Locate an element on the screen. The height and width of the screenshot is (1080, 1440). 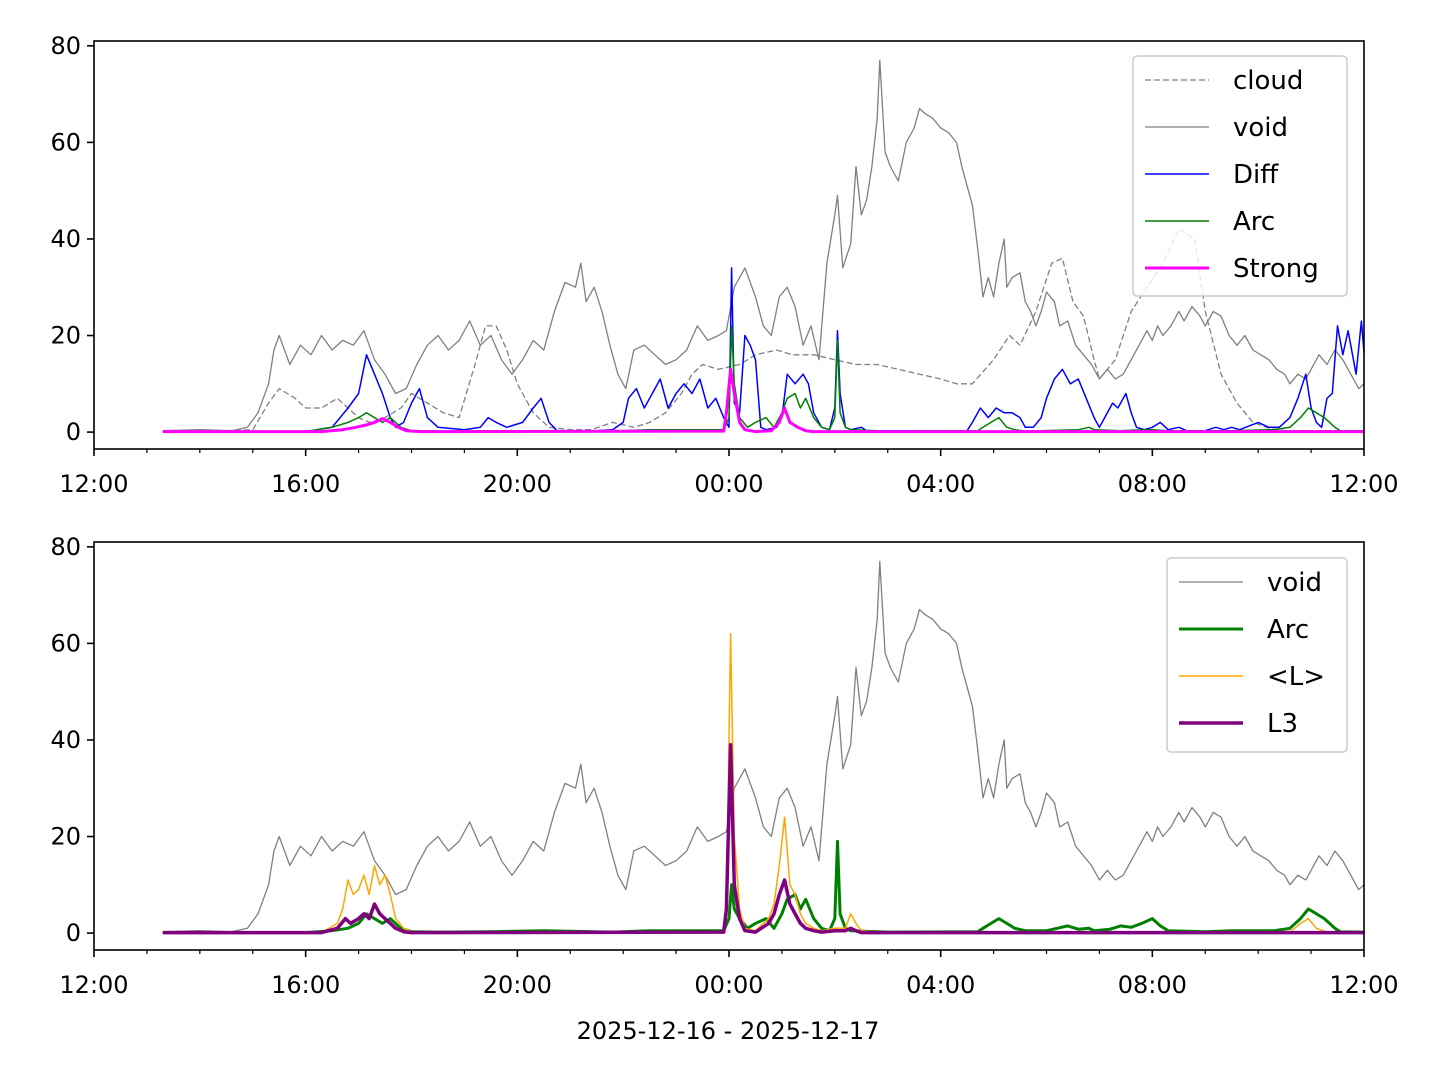
bottom-x-tick-label: 20:00 is located at coordinates (517, 985).